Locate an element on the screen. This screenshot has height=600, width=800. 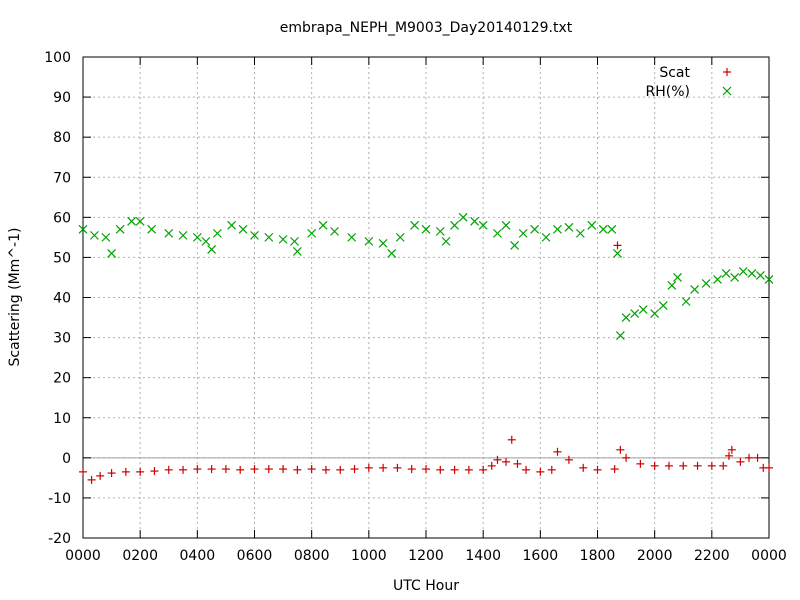
y-tick-label: -20 is located at coordinates (59, 539).